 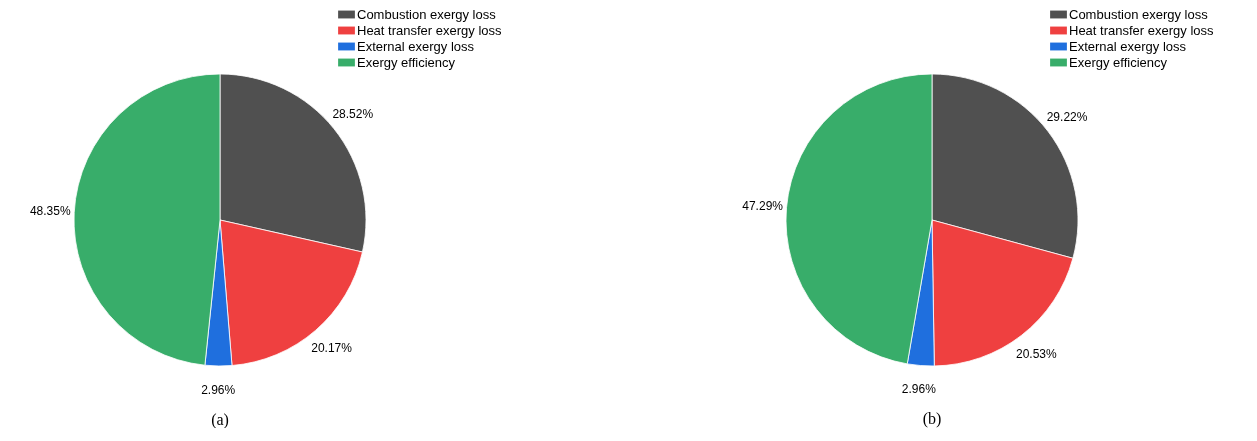 What do you see at coordinates (763, 205) in the screenshot?
I see `data-label: 47.29%` at bounding box center [763, 205].